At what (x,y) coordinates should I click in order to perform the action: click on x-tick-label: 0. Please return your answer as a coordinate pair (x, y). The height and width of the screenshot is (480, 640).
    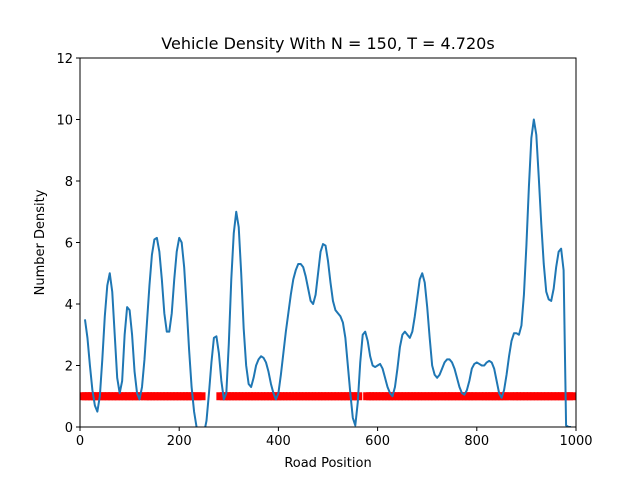
    Looking at the image, I should click on (80, 441).